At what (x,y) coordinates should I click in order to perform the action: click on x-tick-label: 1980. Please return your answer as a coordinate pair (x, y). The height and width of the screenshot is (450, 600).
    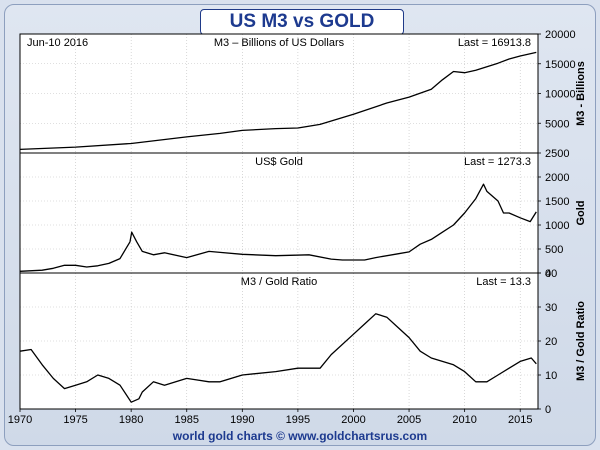
    Looking at the image, I should click on (131, 420).